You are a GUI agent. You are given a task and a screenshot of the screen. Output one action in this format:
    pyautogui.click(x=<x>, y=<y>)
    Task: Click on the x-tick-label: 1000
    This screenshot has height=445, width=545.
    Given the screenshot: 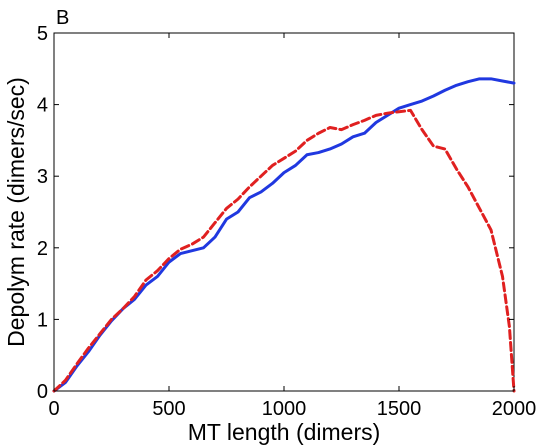 What is the action you would take?
    pyautogui.click(x=284, y=409)
    